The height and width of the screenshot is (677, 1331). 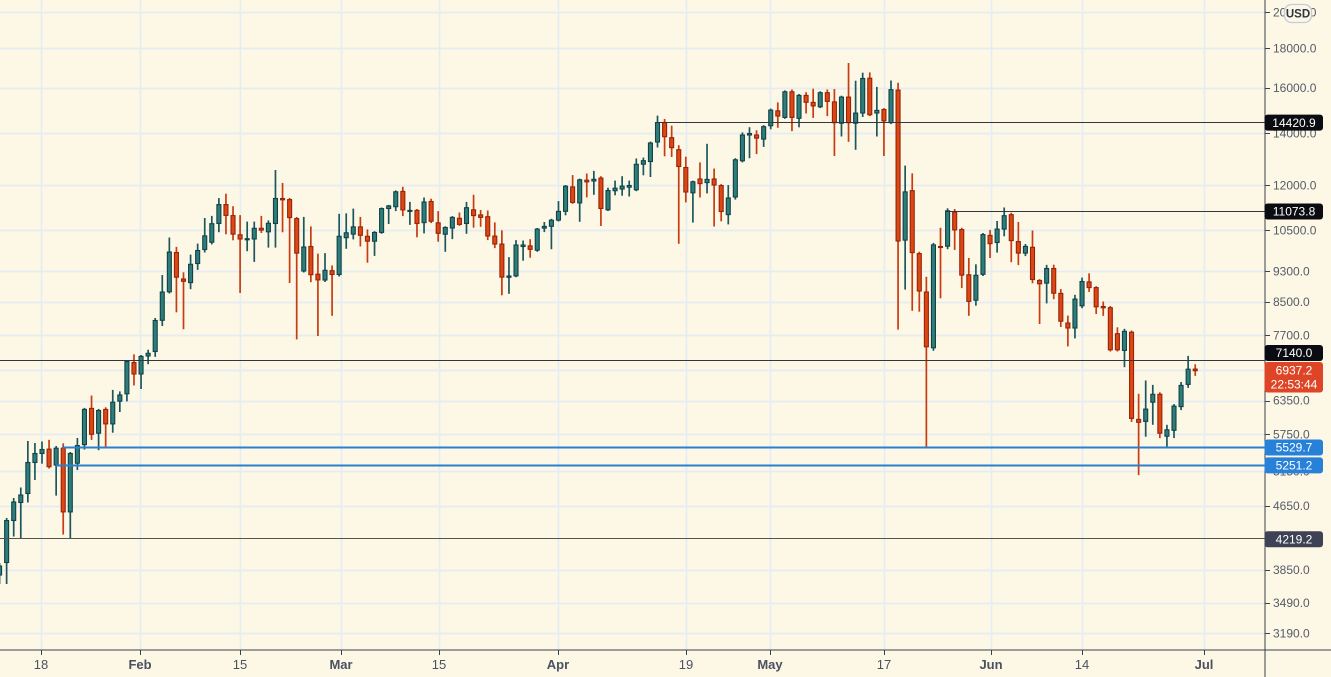 I want to click on svg-text: Jun, so click(x=990, y=664).